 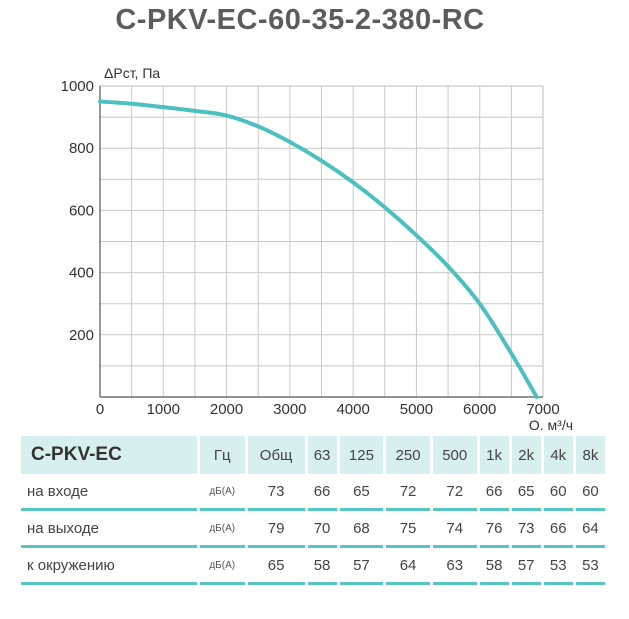 What do you see at coordinates (416, 409) in the screenshot?
I see `x-tick-label: 5000` at bounding box center [416, 409].